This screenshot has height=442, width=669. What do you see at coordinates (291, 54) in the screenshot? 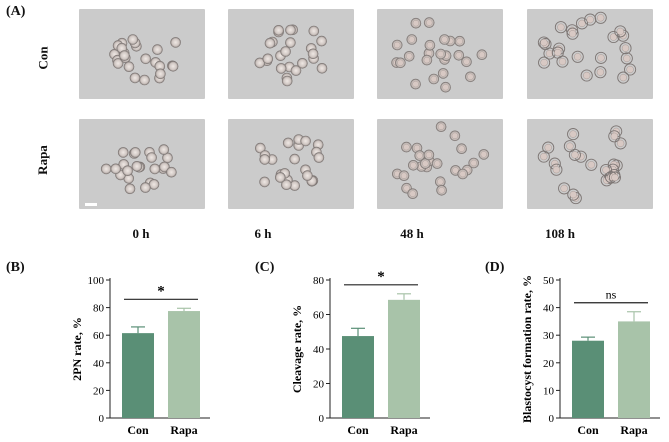
I see `micrograph-r0-c1` at bounding box center [291, 54].